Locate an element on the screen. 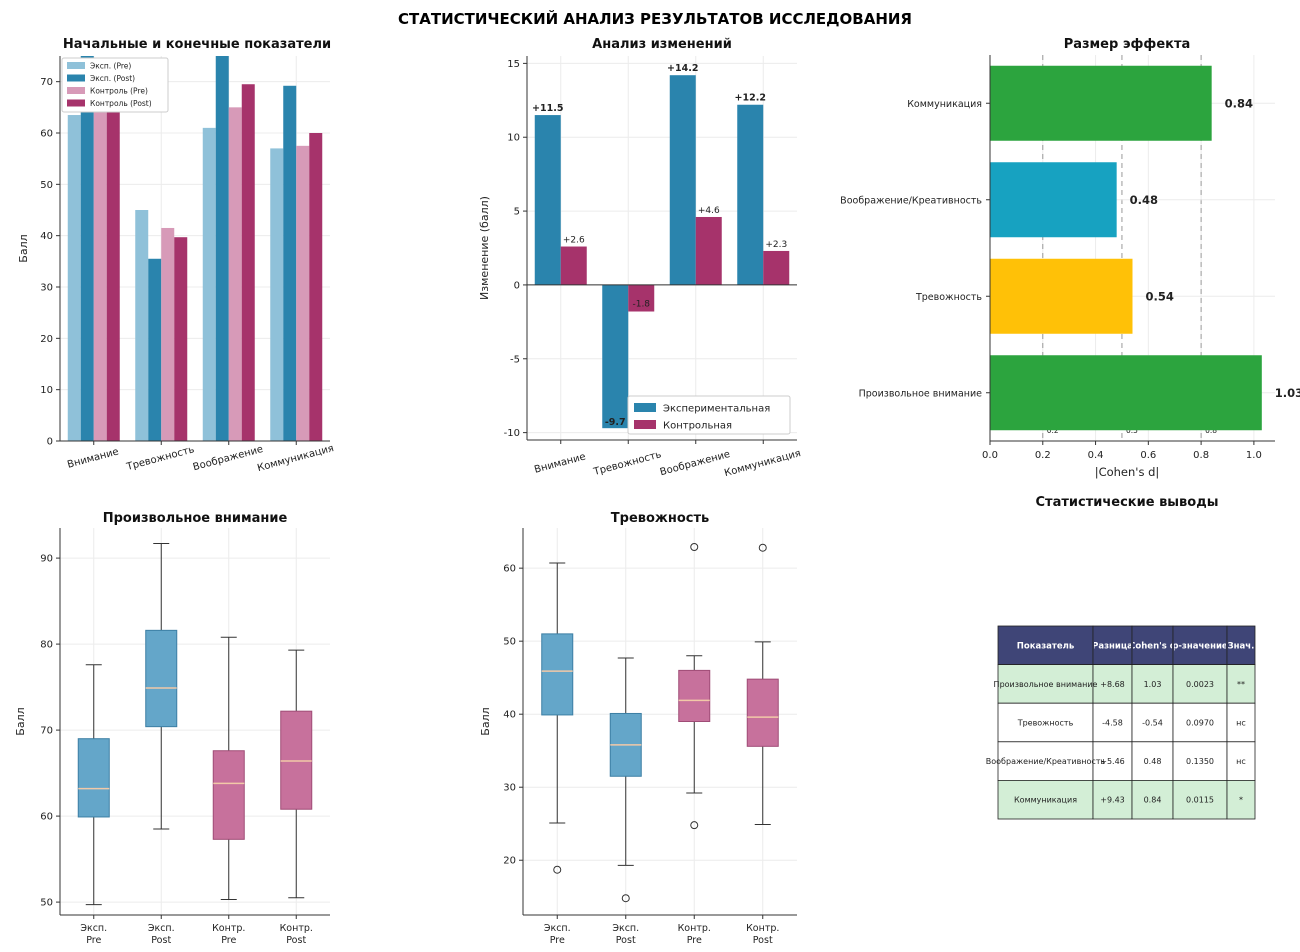 This screenshot has height=952, width=1300. legend-label: Экспериментальная is located at coordinates (716, 409).